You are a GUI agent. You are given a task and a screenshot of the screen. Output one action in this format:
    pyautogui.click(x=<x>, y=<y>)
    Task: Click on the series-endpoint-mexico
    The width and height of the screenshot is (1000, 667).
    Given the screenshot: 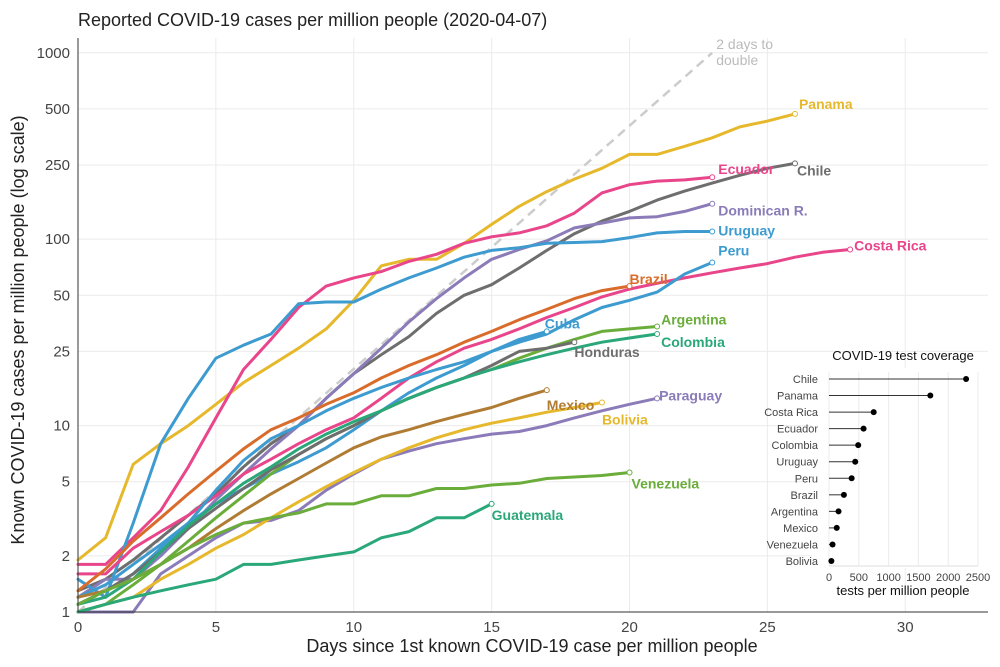 What is the action you would take?
    pyautogui.click(x=546, y=390)
    